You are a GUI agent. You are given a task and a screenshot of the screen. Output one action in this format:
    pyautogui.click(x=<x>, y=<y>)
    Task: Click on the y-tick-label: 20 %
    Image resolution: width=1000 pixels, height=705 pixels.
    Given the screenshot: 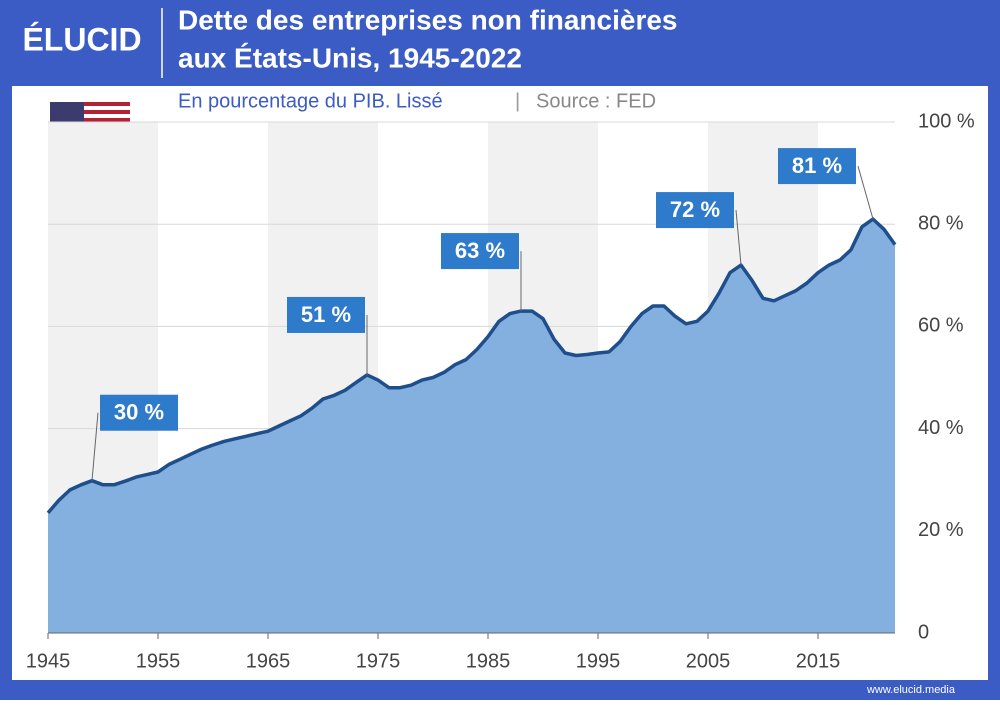 What is the action you would take?
    pyautogui.click(x=941, y=530)
    